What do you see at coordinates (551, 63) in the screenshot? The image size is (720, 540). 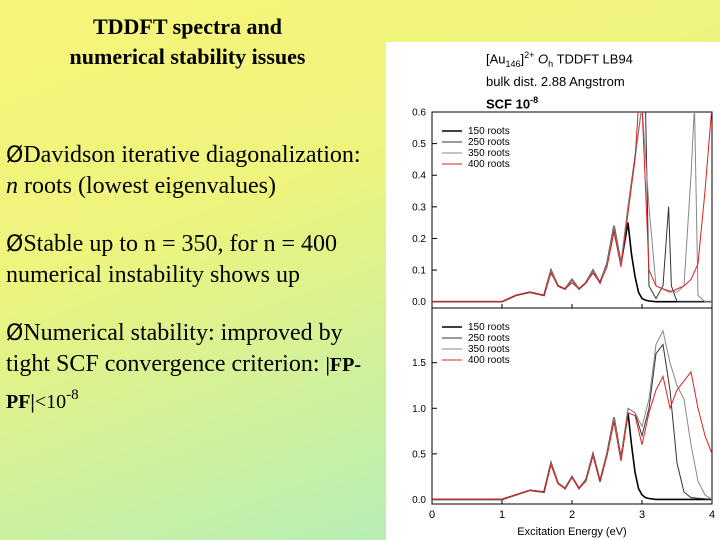 I see `figure-title-oh-sub: h` at bounding box center [551, 63].